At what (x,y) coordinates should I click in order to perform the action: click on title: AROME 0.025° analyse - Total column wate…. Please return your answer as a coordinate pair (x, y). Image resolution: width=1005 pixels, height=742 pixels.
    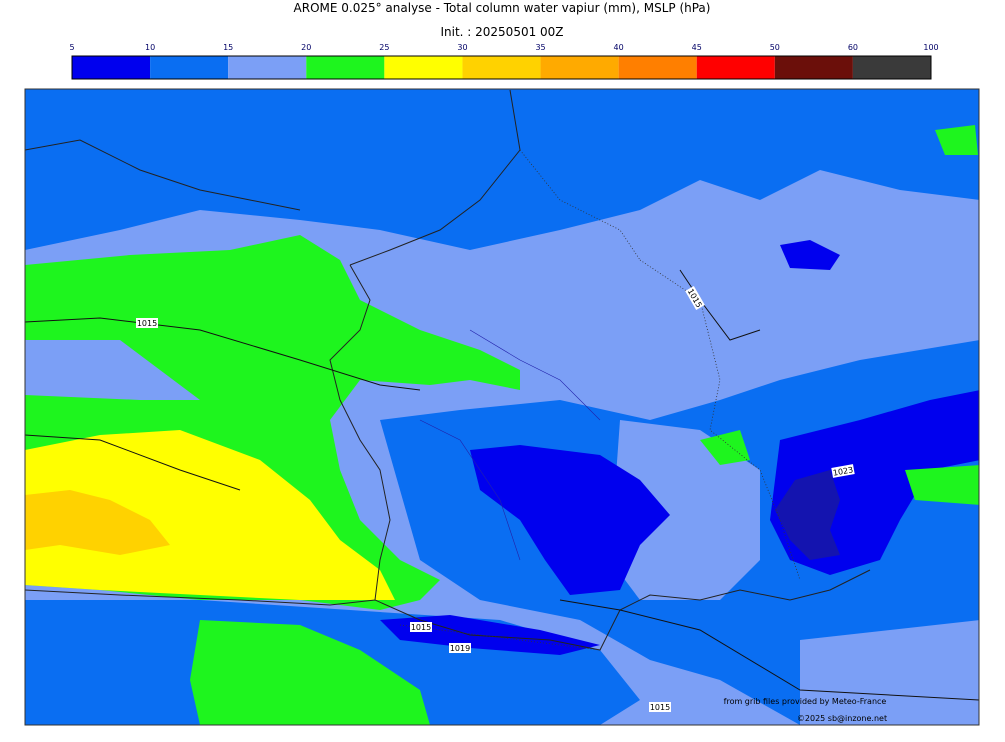
    Looking at the image, I should click on (502, 8).